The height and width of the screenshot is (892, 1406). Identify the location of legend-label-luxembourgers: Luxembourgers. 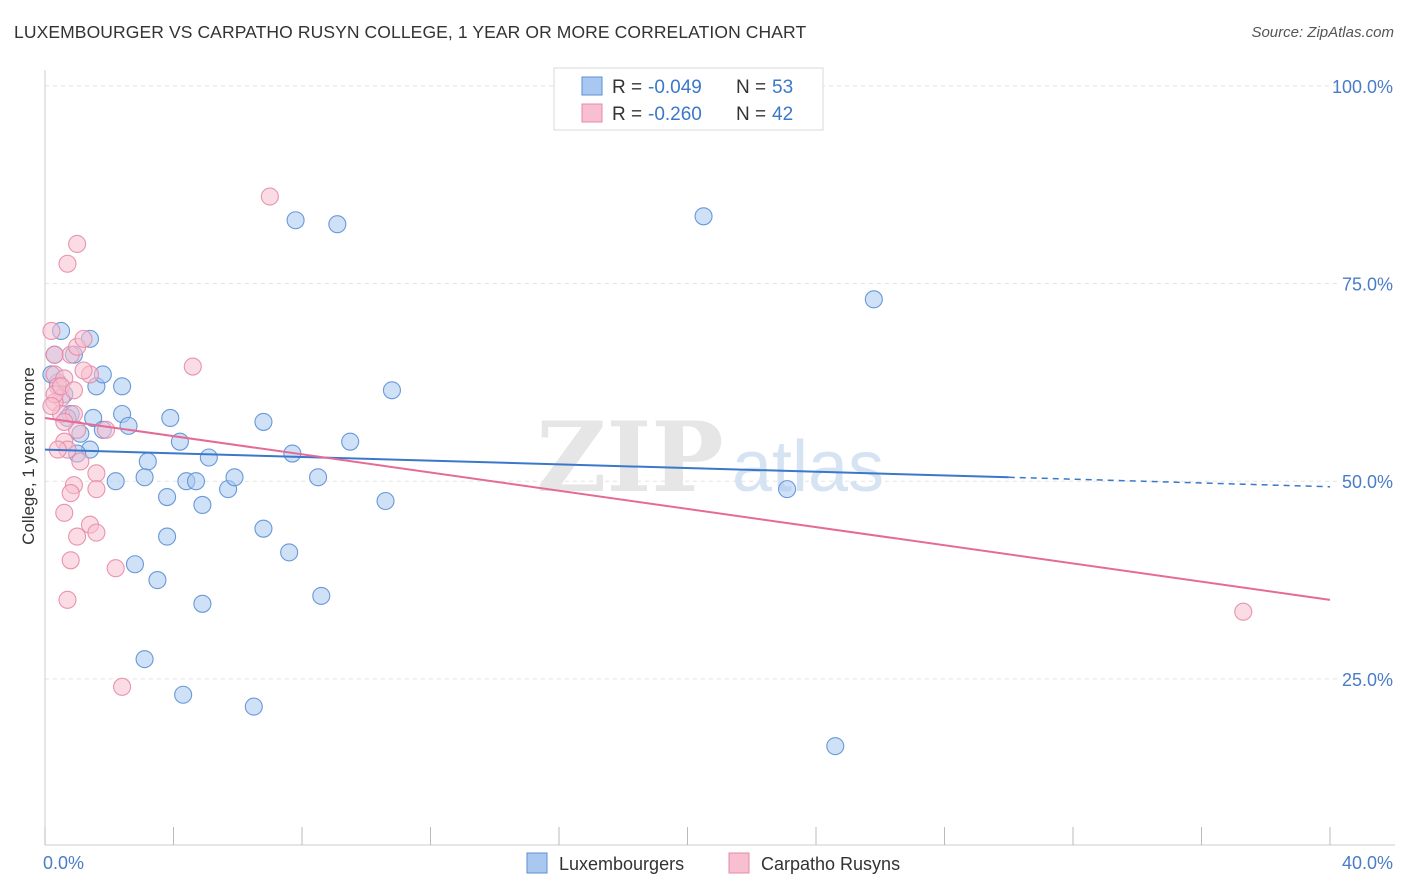
(621, 864).